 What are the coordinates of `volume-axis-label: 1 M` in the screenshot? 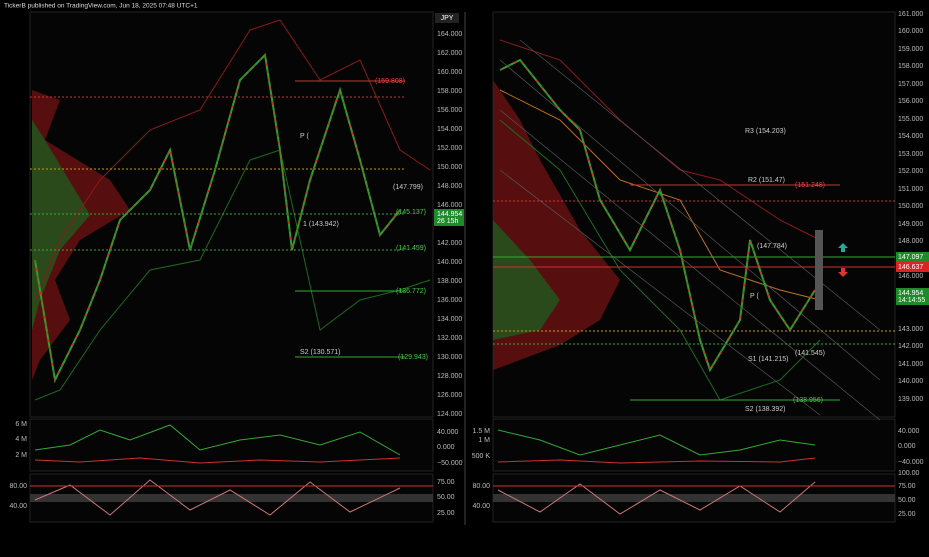 It's located at (484, 440).